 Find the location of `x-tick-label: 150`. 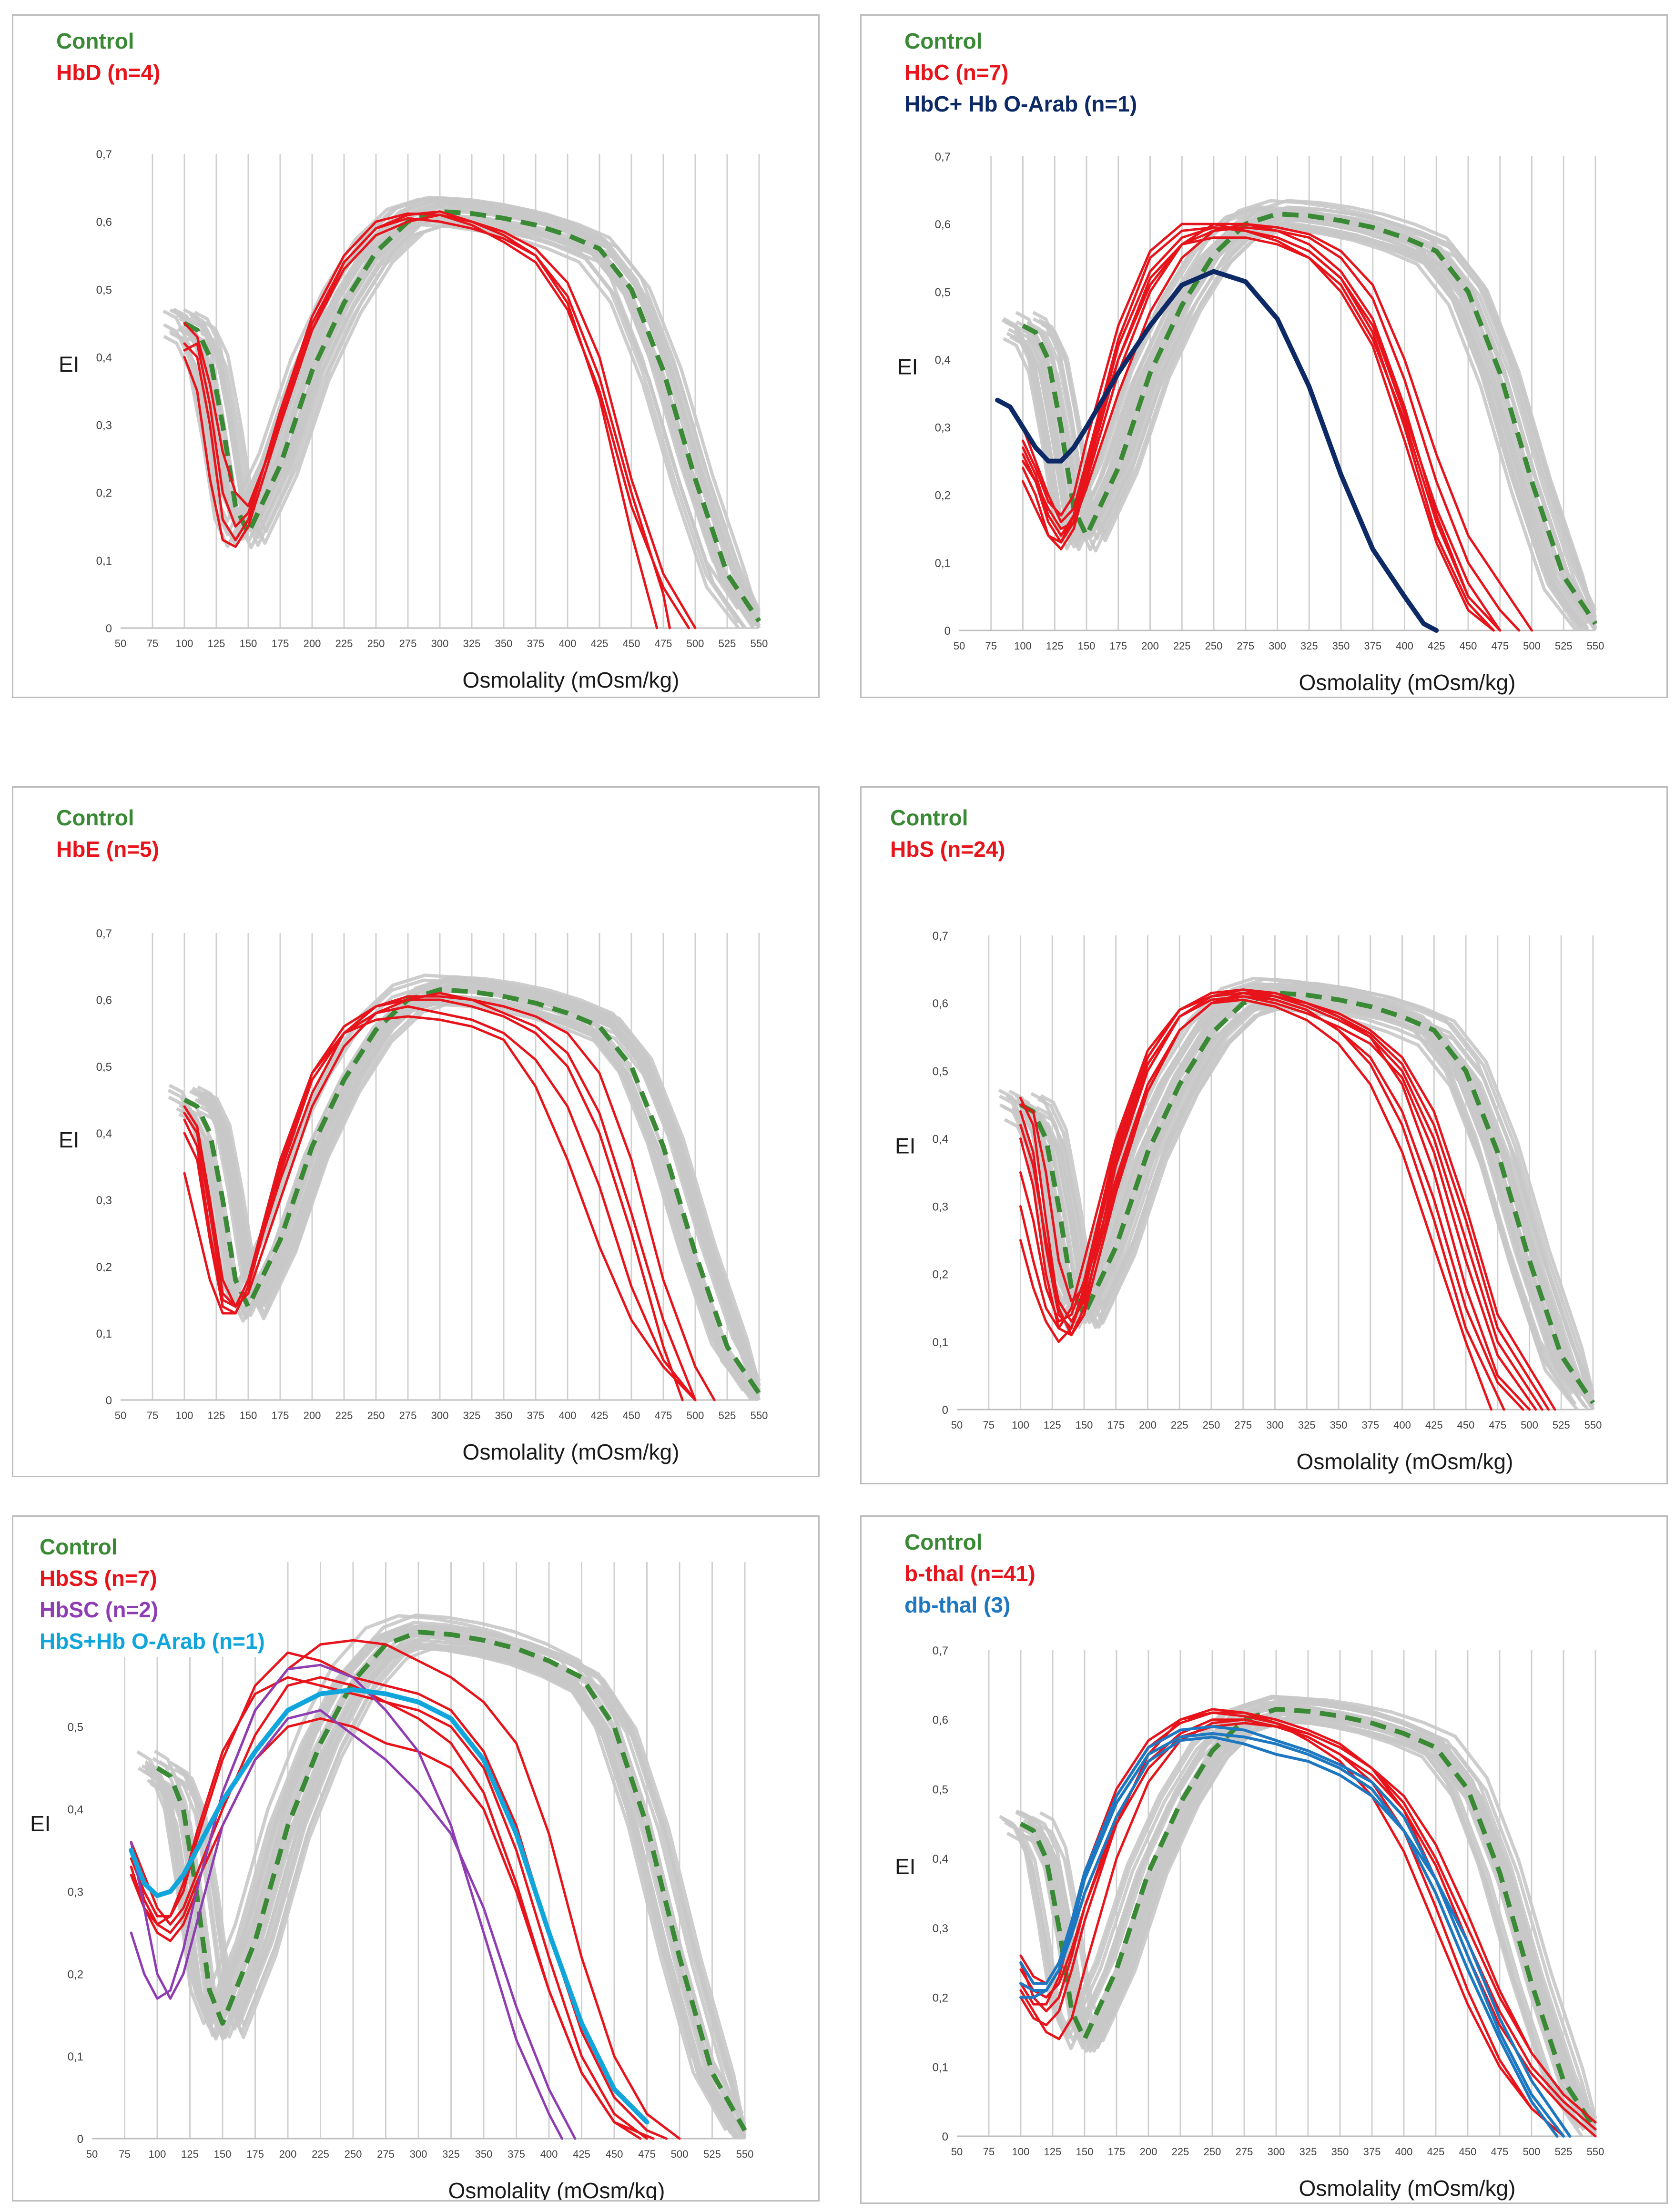

x-tick-label: 150 is located at coordinates (248, 643).